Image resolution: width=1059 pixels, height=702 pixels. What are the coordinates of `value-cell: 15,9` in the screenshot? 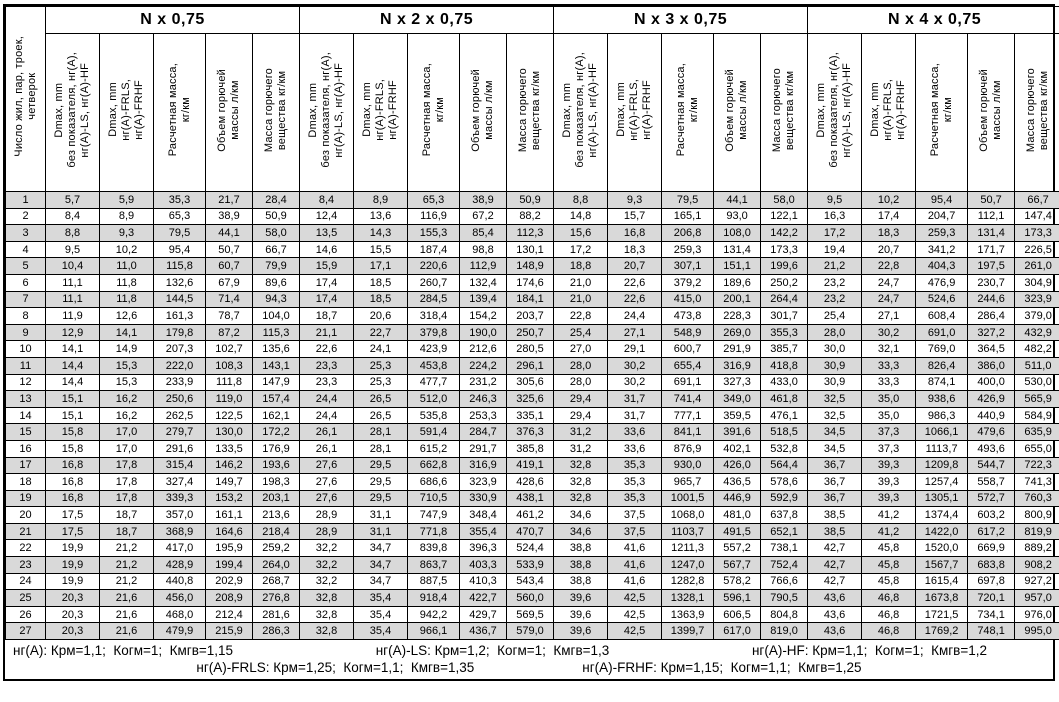 It's located at (327, 266).